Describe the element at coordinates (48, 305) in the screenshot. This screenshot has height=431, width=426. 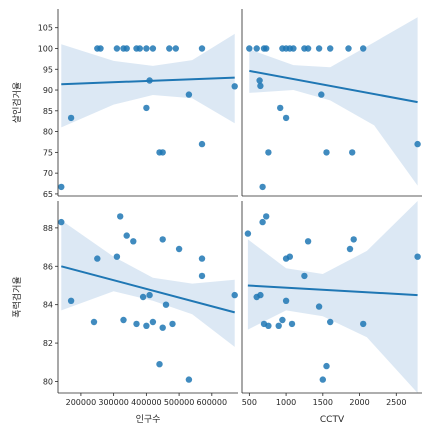
I see `y-tick-label: 84` at that location.